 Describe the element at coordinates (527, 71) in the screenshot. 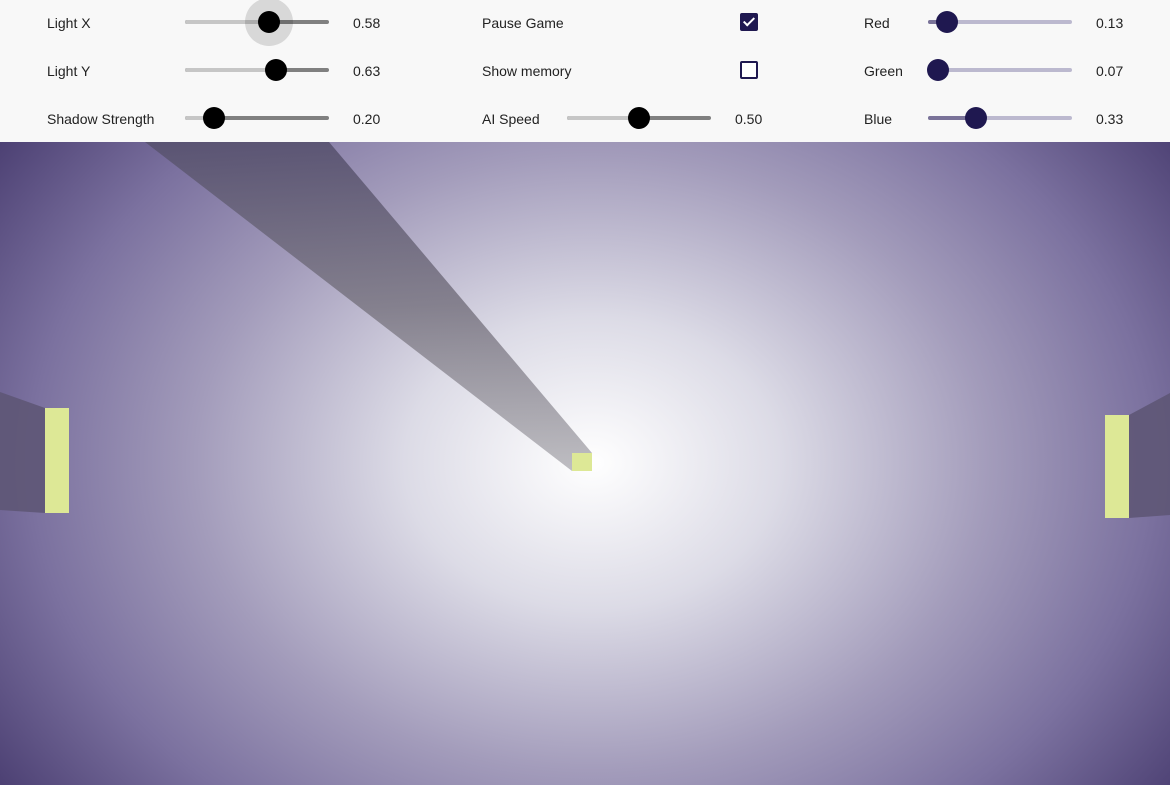

I see `show-memory-label: Show memory` at that location.